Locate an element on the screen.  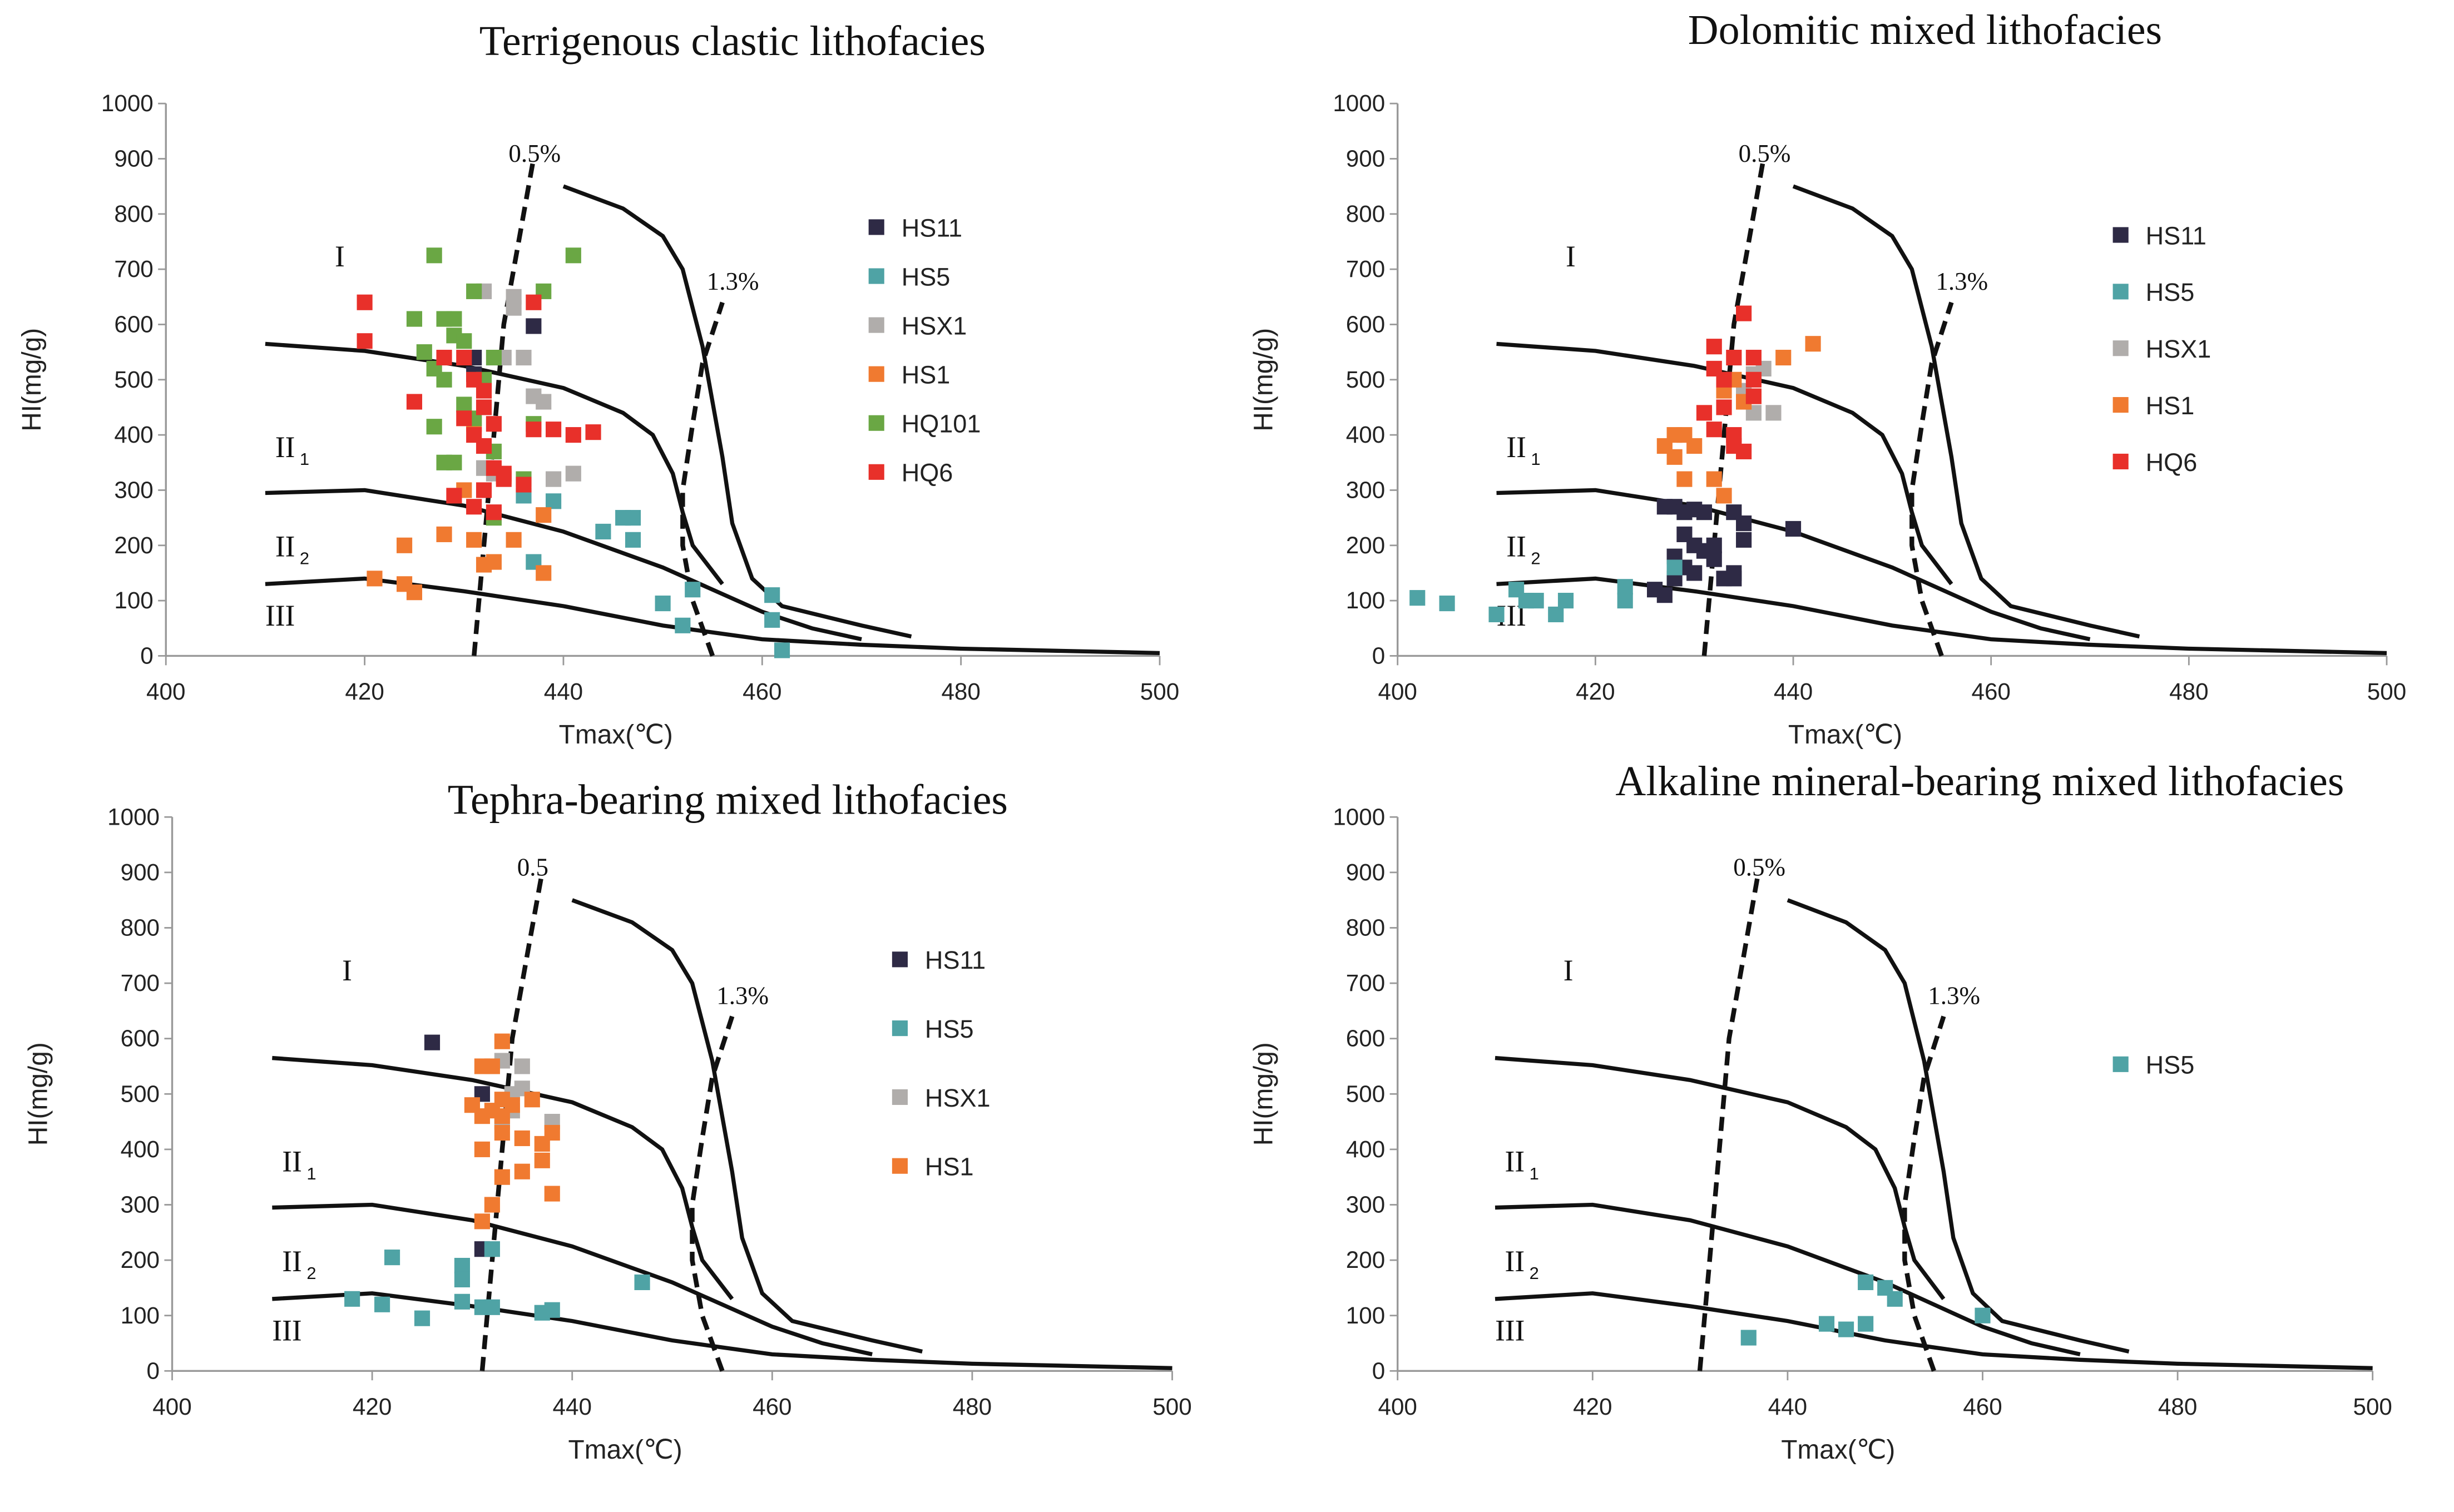
y-tick-label: 400 is located at coordinates (1365, 1149).